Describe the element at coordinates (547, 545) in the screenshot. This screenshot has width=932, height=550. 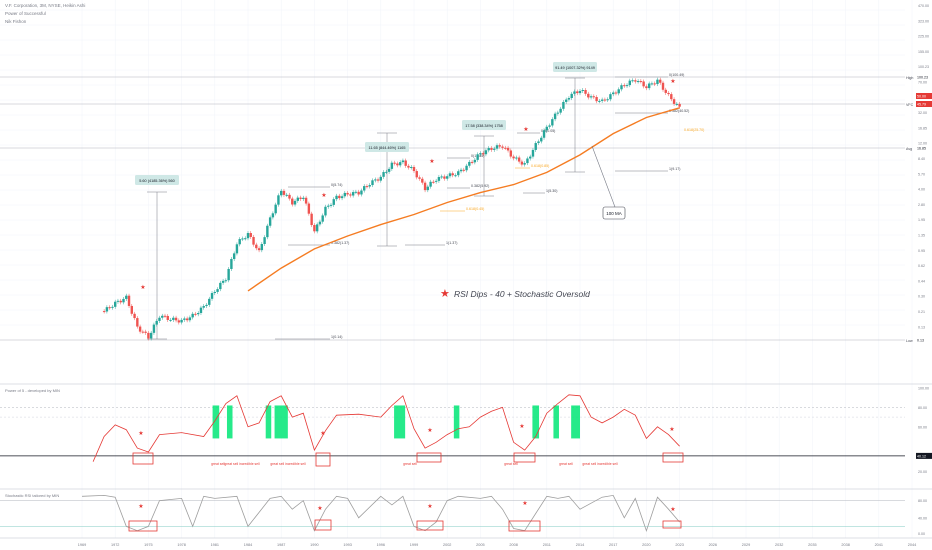
I see `time-axis-tick: 2011` at that location.